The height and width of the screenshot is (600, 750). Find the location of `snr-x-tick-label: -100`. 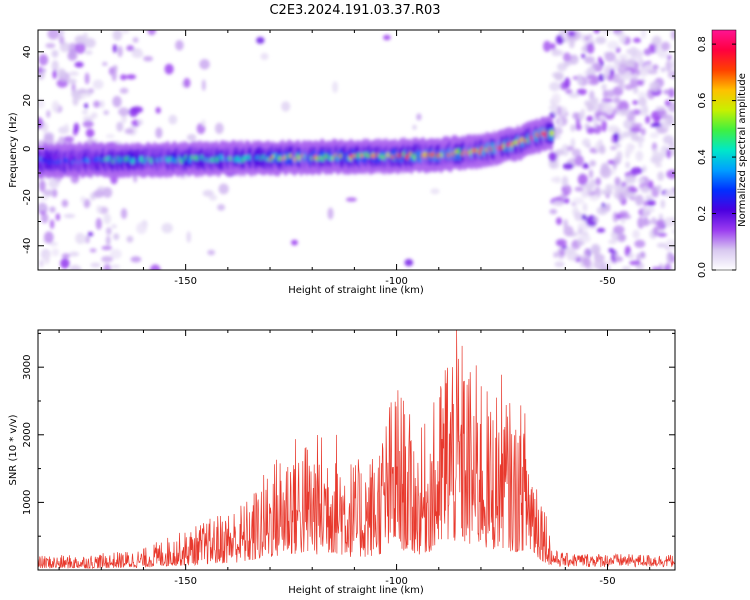

snr-x-tick-label: -100 is located at coordinates (396, 581).